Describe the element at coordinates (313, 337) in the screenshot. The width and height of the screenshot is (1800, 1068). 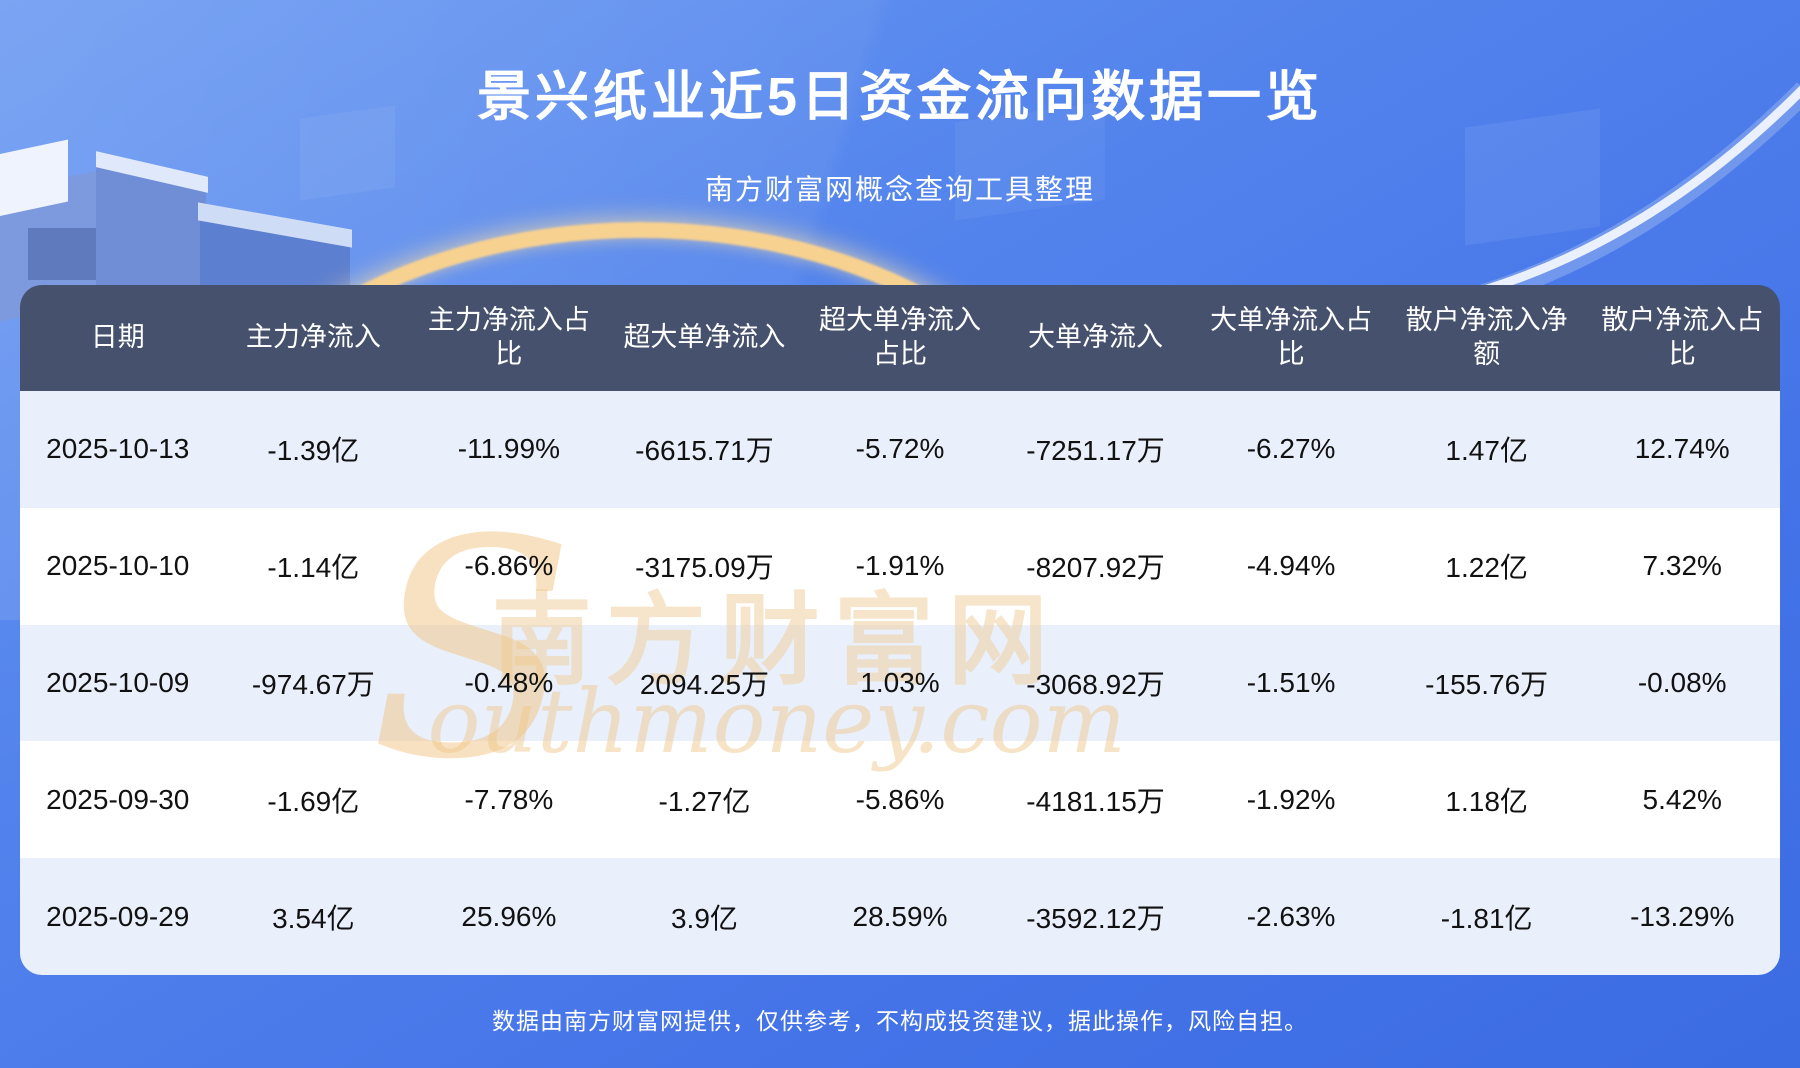
I see `column-header: 主力净流入` at that location.